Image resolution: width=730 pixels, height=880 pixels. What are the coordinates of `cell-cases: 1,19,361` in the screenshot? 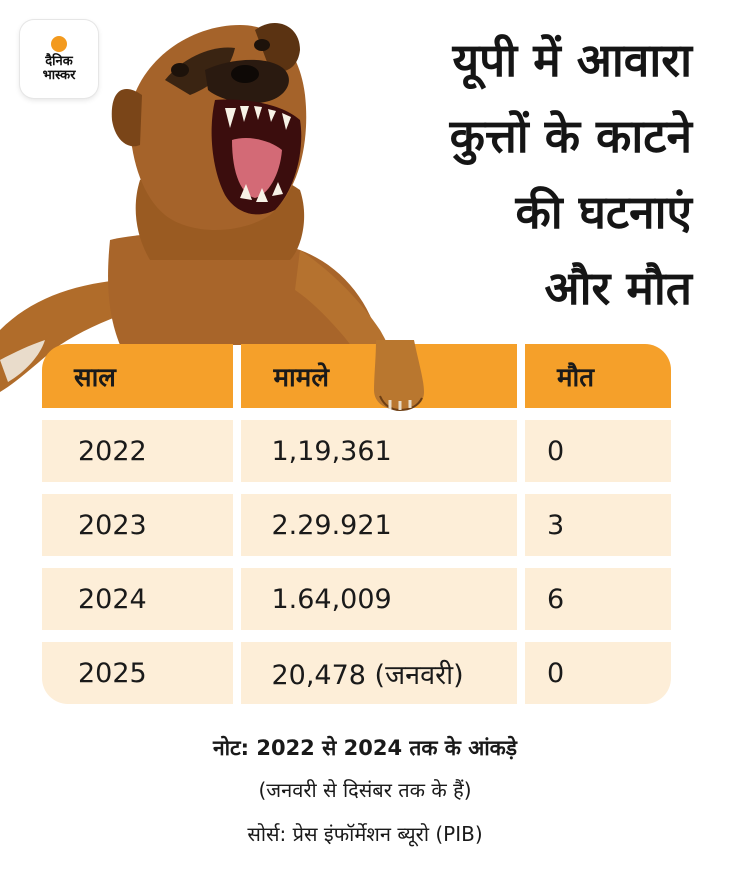 It's located at (379, 451).